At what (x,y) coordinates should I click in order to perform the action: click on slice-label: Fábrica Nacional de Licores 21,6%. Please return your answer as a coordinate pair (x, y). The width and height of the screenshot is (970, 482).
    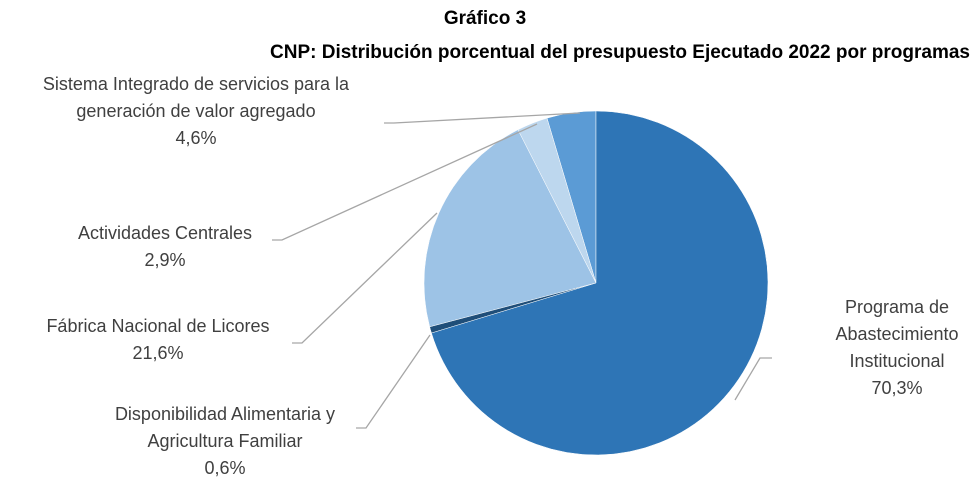
    Looking at the image, I should click on (158, 339).